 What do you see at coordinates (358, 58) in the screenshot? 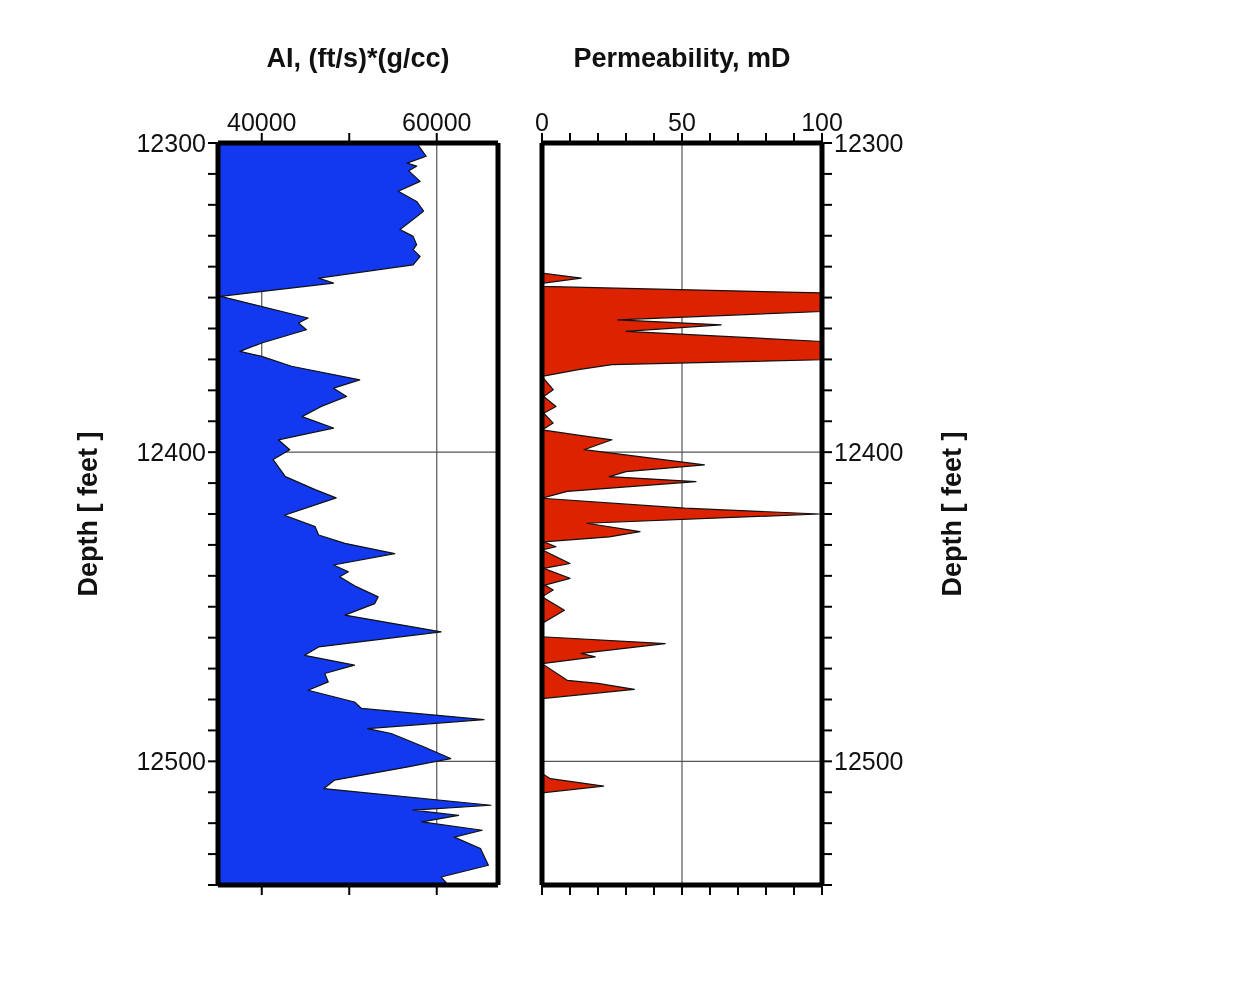
I see `x-axis-title: AI, (ft/s)*(g/cc)` at bounding box center [358, 58].